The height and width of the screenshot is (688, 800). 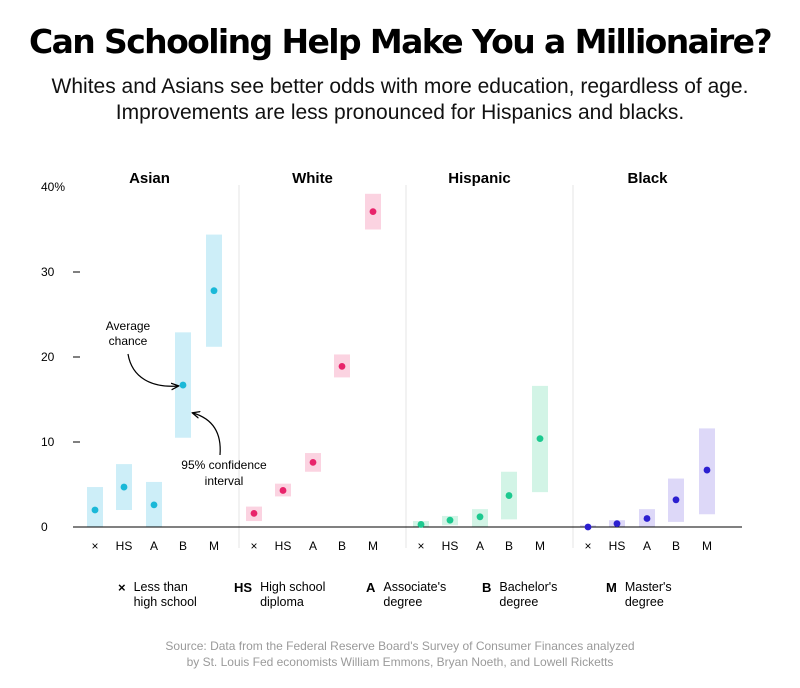 I want to click on average-annotation-line-1: Average, so click(x=128, y=326).